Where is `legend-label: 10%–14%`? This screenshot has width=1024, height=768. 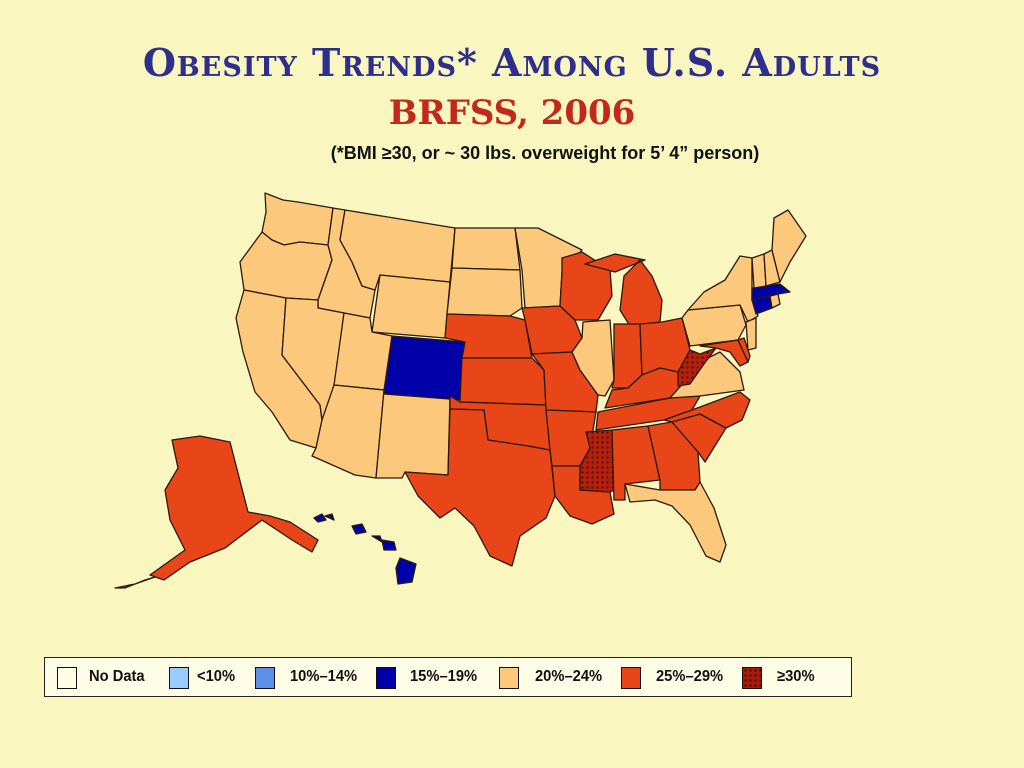
legend-label: 10%–14% is located at coordinates (324, 676).